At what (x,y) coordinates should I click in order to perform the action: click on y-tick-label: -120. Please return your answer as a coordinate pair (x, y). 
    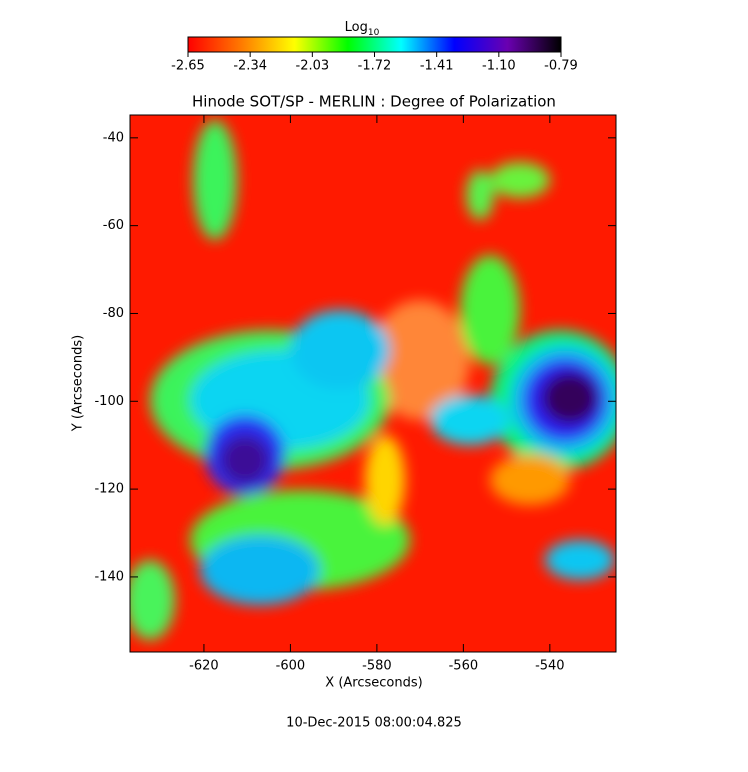
    Looking at the image, I should click on (109, 489).